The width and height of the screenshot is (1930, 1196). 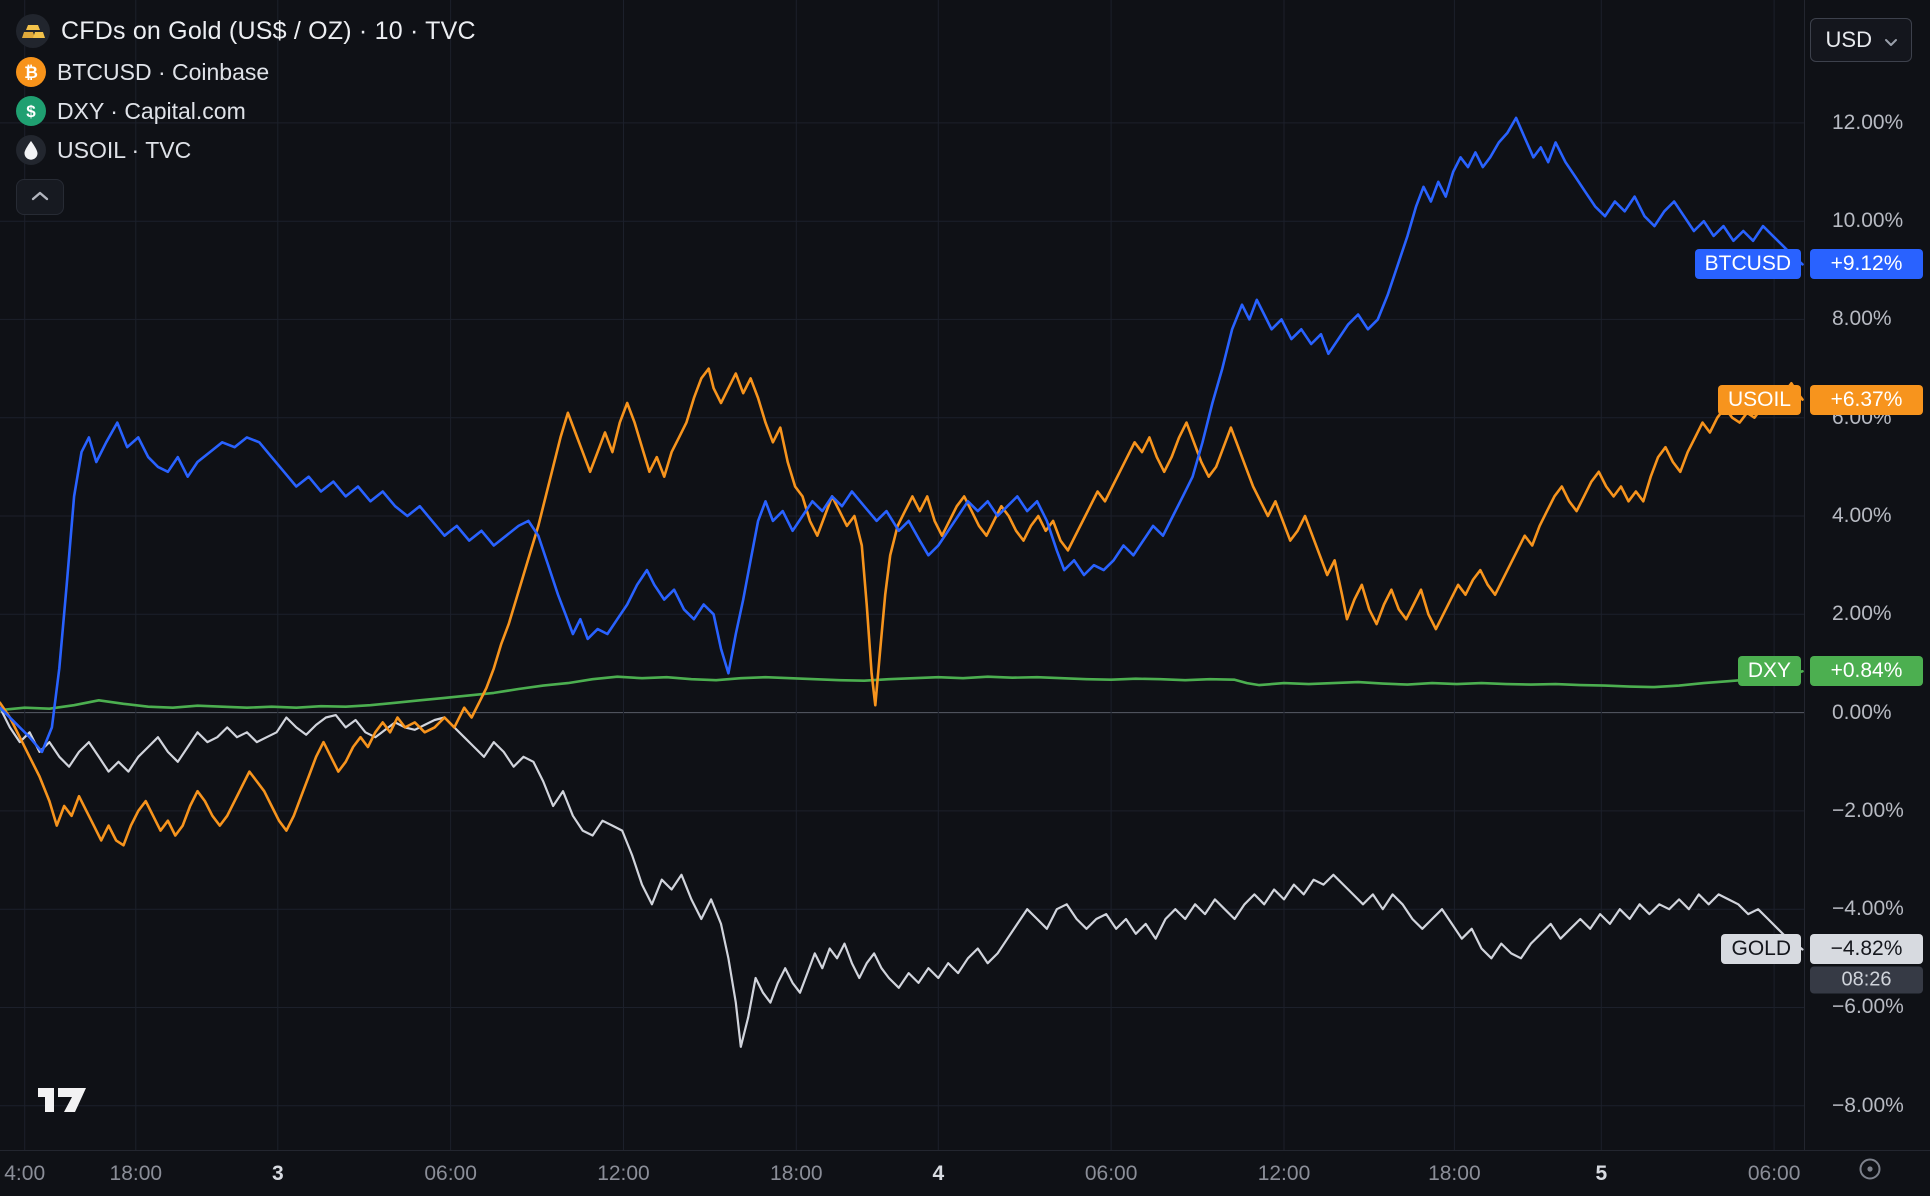 What do you see at coordinates (1601, 1173) in the screenshot?
I see `time-scale-day-label: 5` at bounding box center [1601, 1173].